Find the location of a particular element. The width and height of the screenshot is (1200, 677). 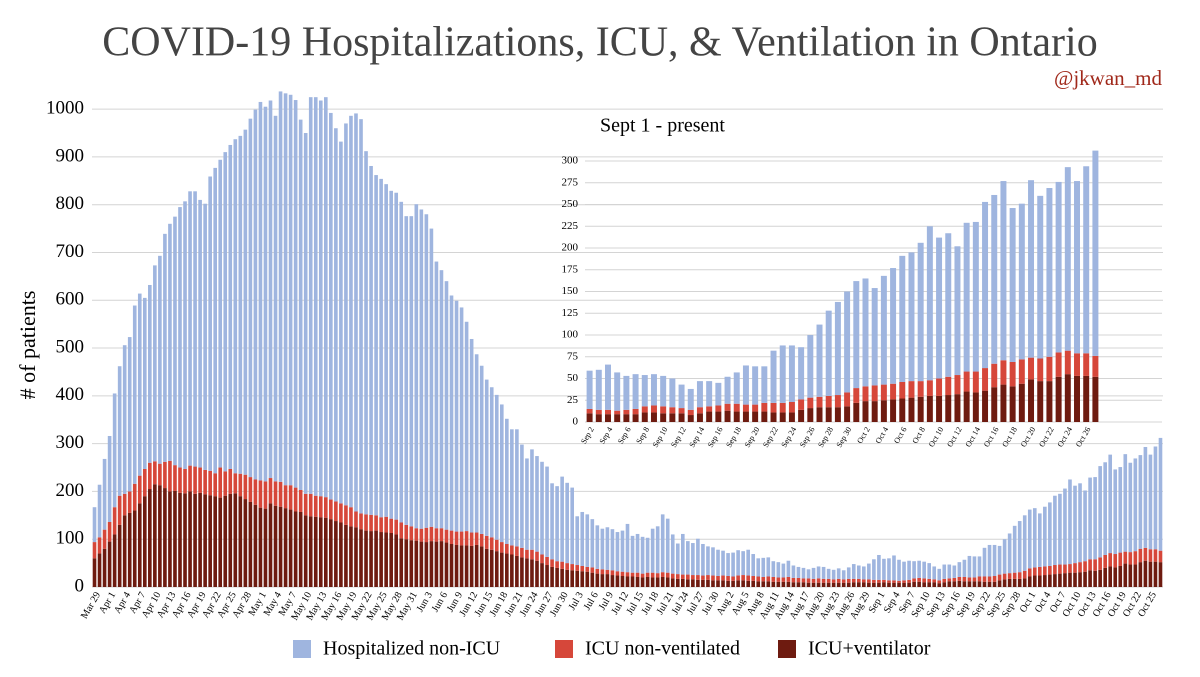

y-tick-label: 400 is located at coordinates (70, 394).